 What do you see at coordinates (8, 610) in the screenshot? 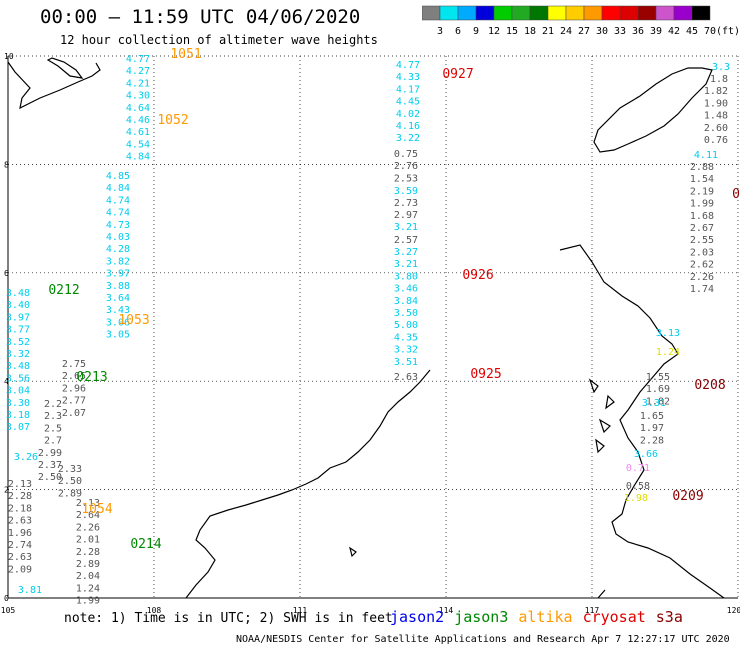
I see `x-tick-label: 105` at bounding box center [8, 610].